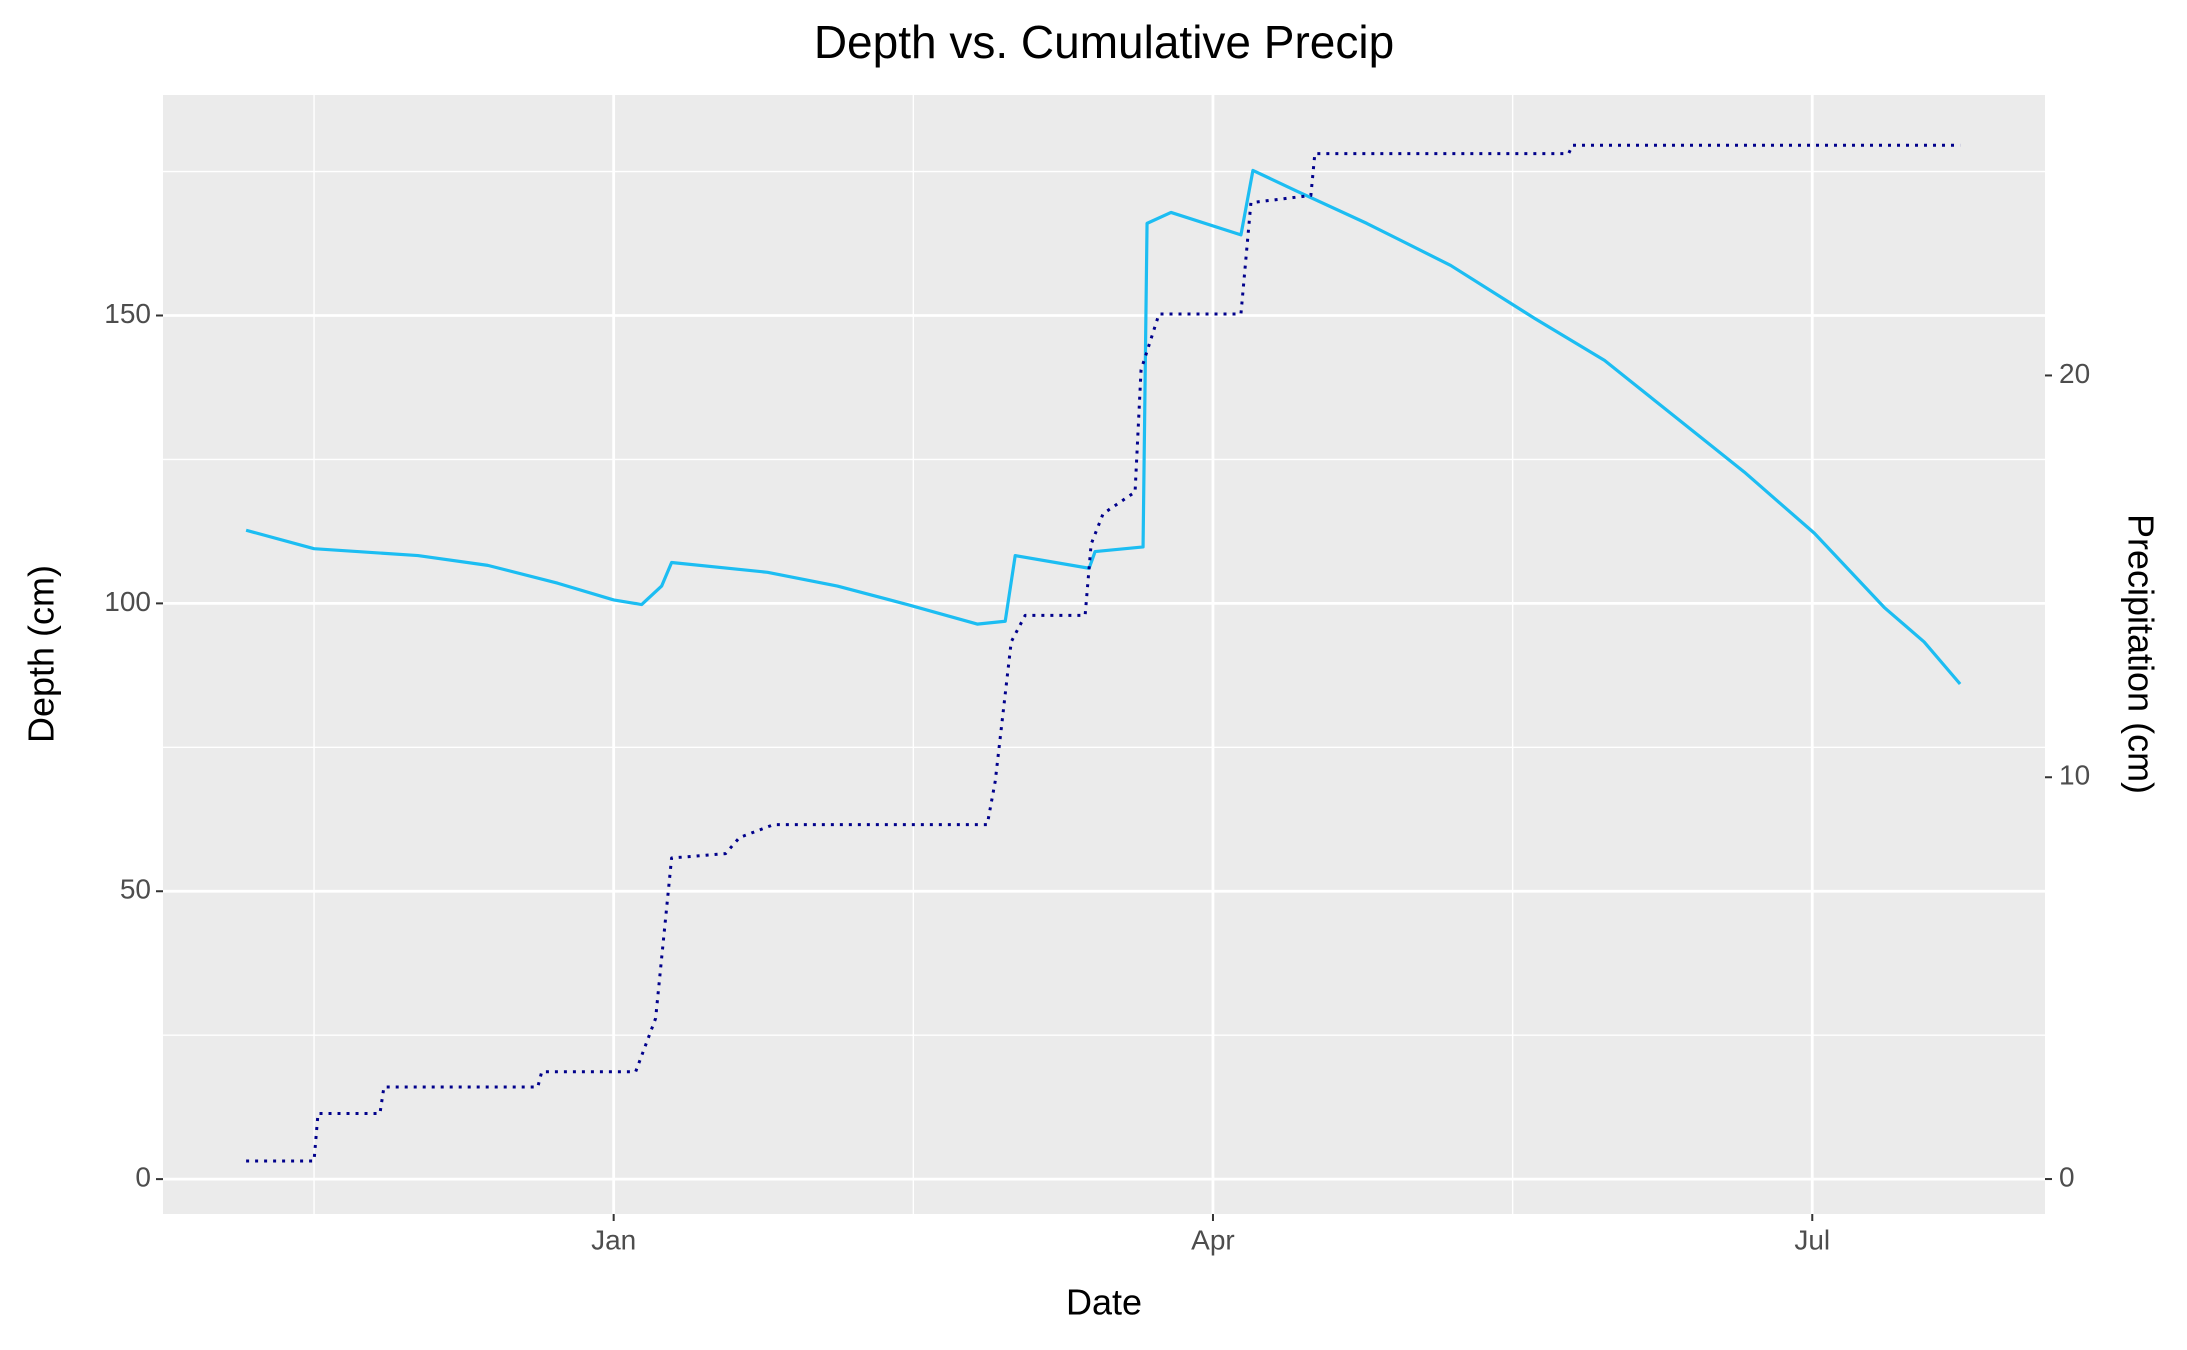  I want to click on y-axis-title: Depth (cm), so click(41, 654).